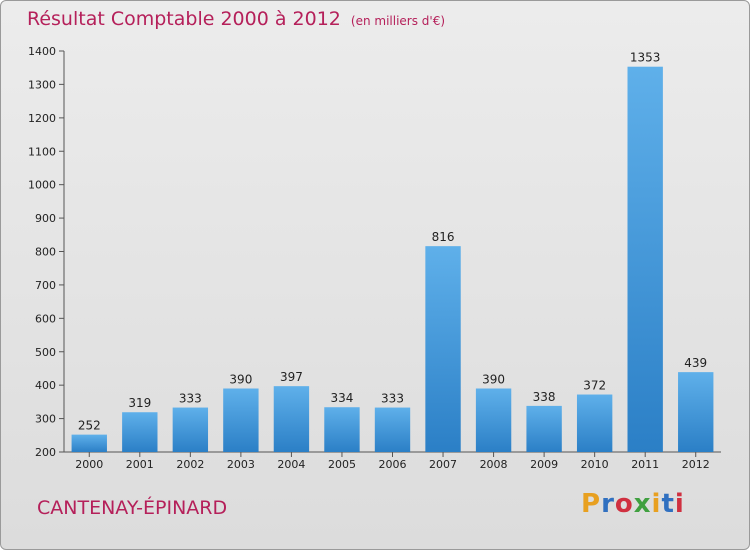 The image size is (750, 550). I want to click on bar-2000, so click(89, 443).